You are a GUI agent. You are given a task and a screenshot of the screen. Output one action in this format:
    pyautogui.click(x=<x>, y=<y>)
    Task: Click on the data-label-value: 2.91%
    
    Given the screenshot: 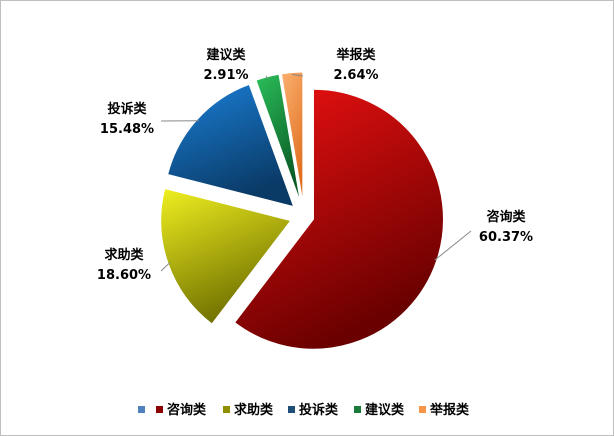 What is the action you would take?
    pyautogui.click(x=225, y=75)
    